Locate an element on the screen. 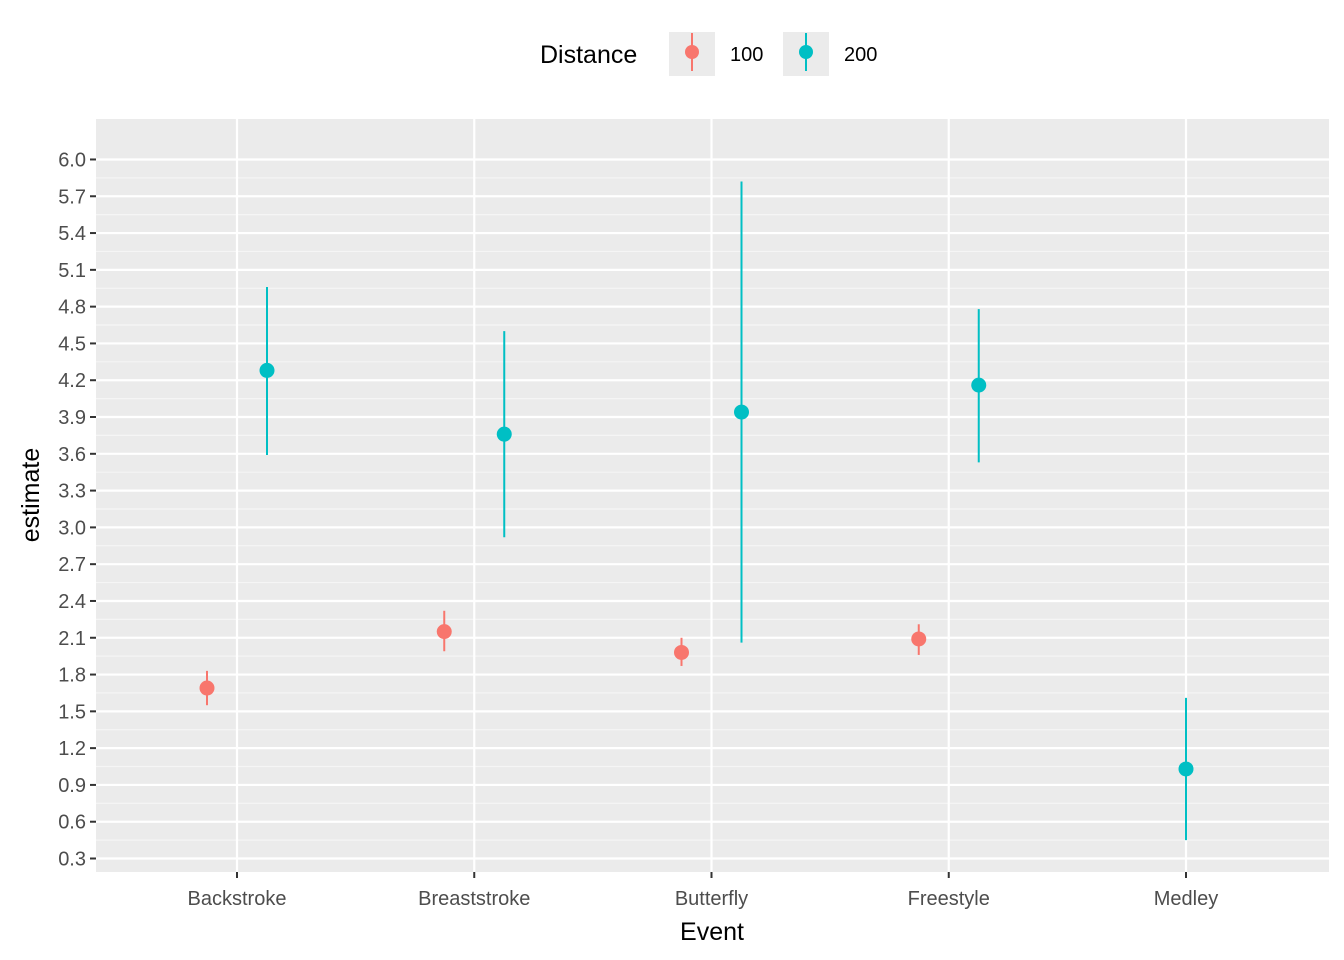 The width and height of the screenshot is (1344, 960). x-tick-label: Medley is located at coordinates (1186, 899).